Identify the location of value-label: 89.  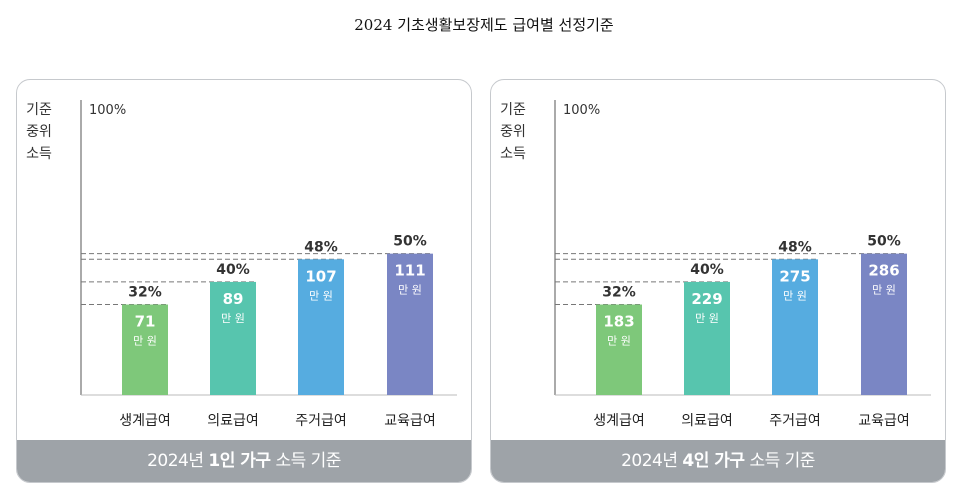
(233, 299).